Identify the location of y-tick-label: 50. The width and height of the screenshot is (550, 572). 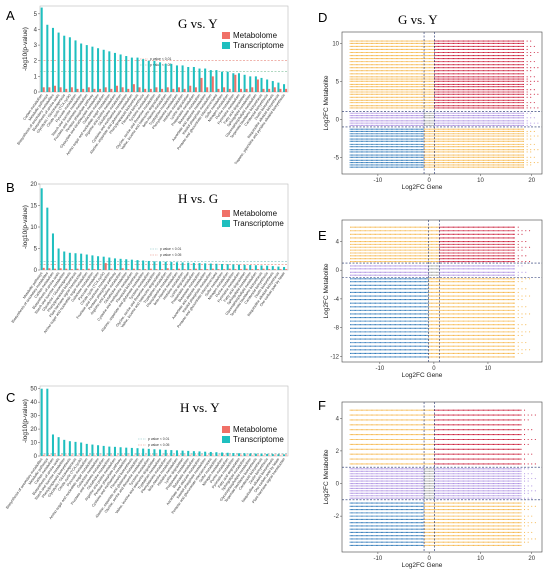
(33, 390).